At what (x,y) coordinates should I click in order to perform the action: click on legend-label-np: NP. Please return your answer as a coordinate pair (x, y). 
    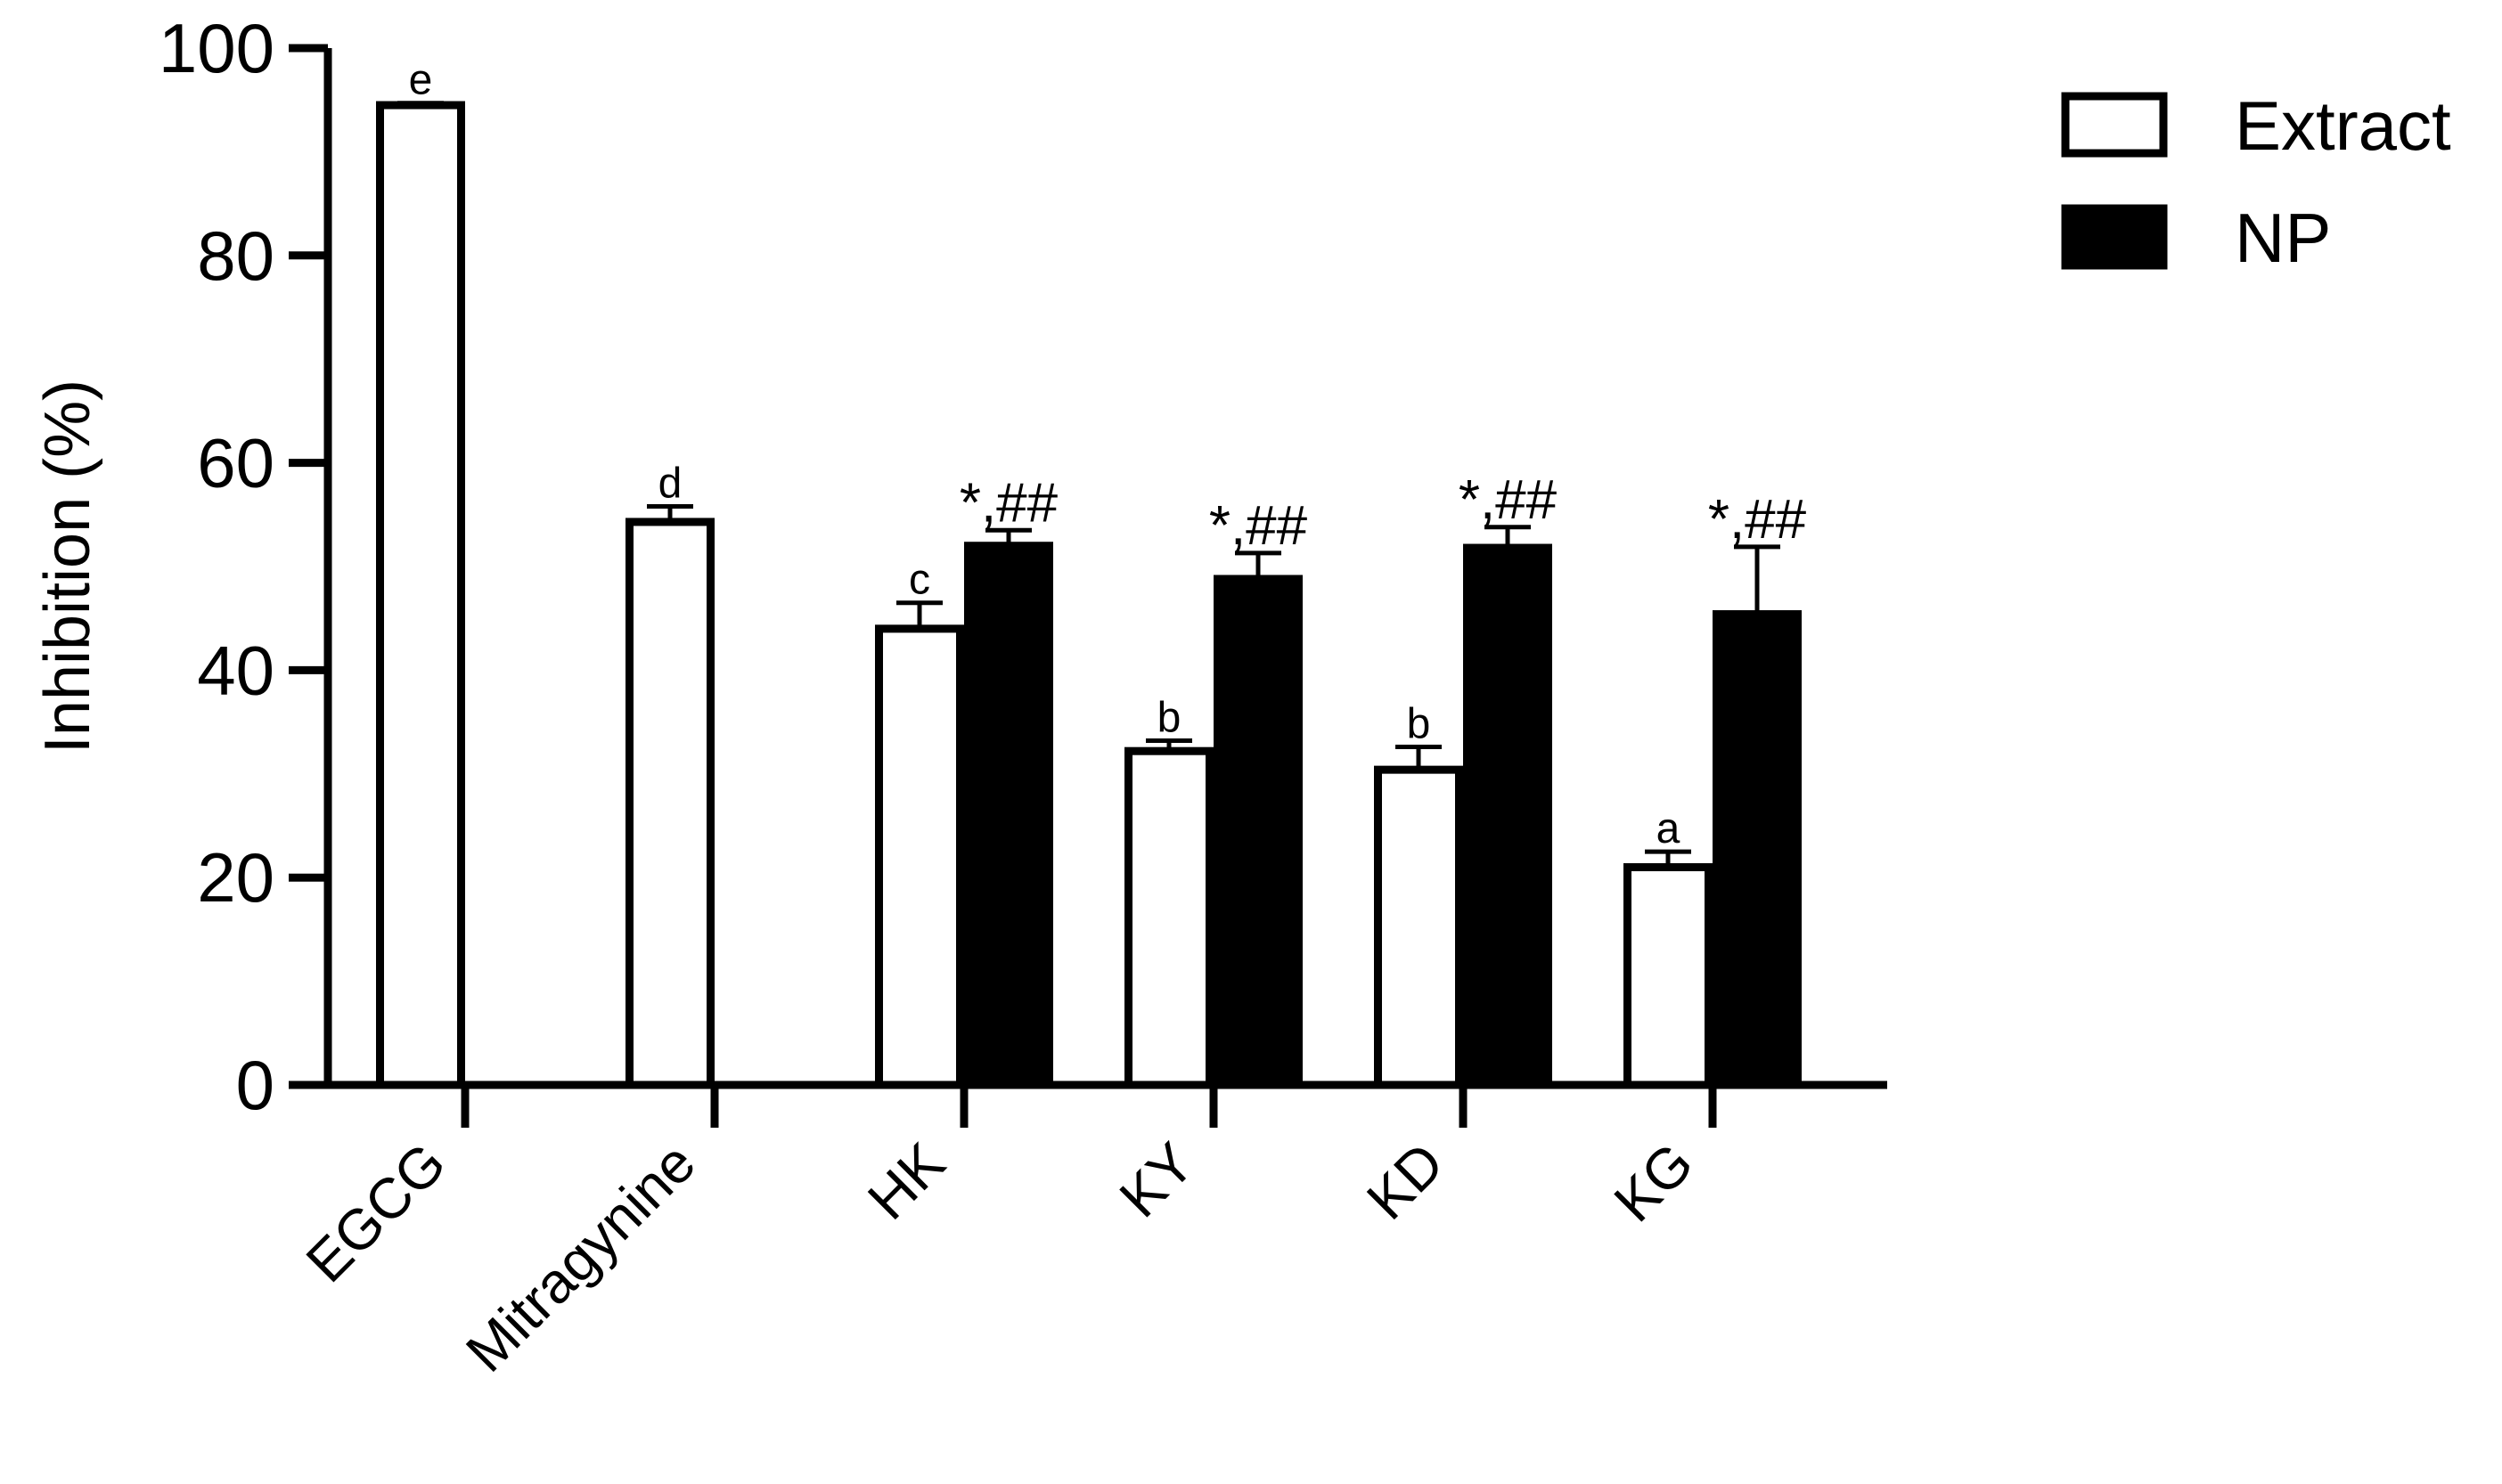
    Looking at the image, I should click on (2283, 238).